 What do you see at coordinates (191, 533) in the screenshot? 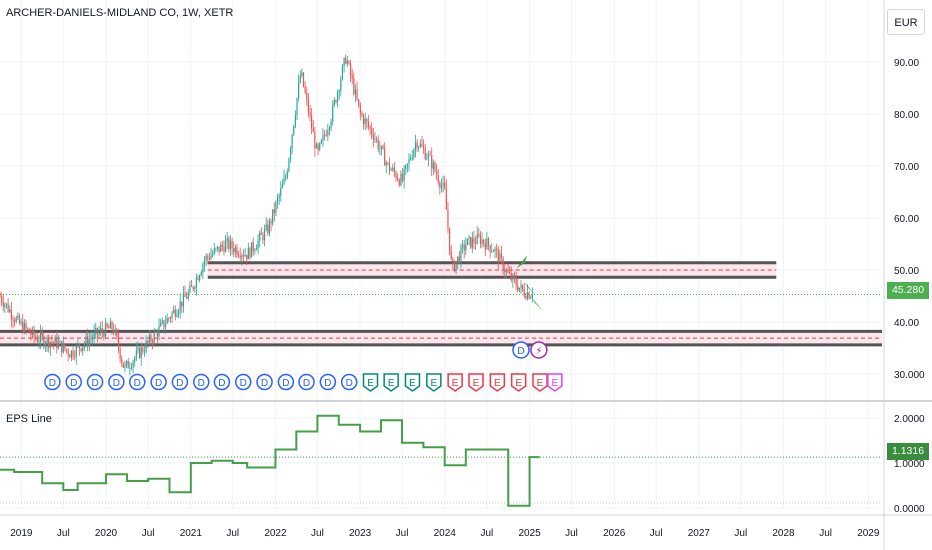
I see `x-tick-label: 2021` at bounding box center [191, 533].